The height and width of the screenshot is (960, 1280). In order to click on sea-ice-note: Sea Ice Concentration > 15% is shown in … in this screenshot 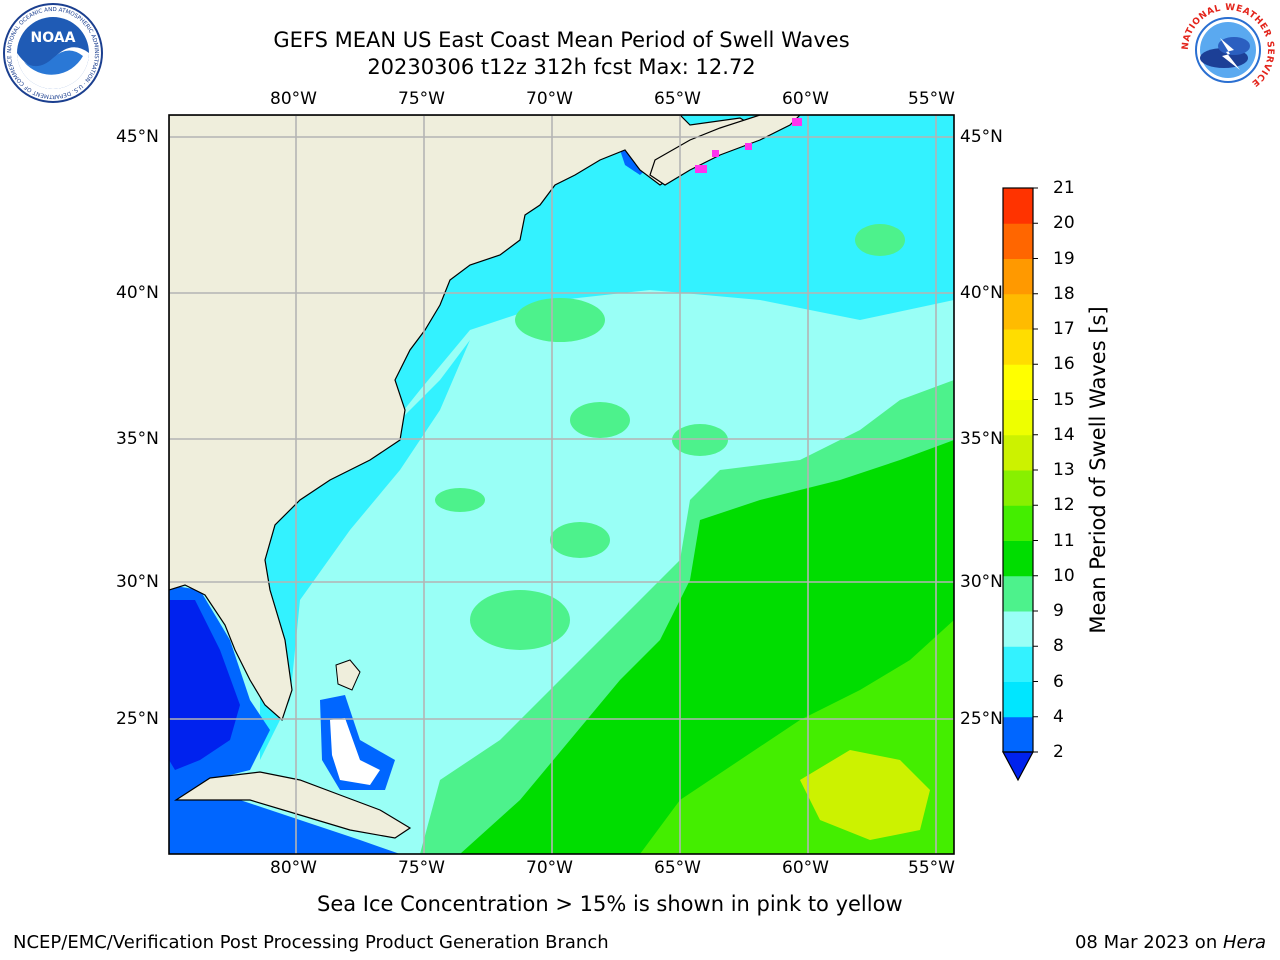, I will do `click(610, 904)`.